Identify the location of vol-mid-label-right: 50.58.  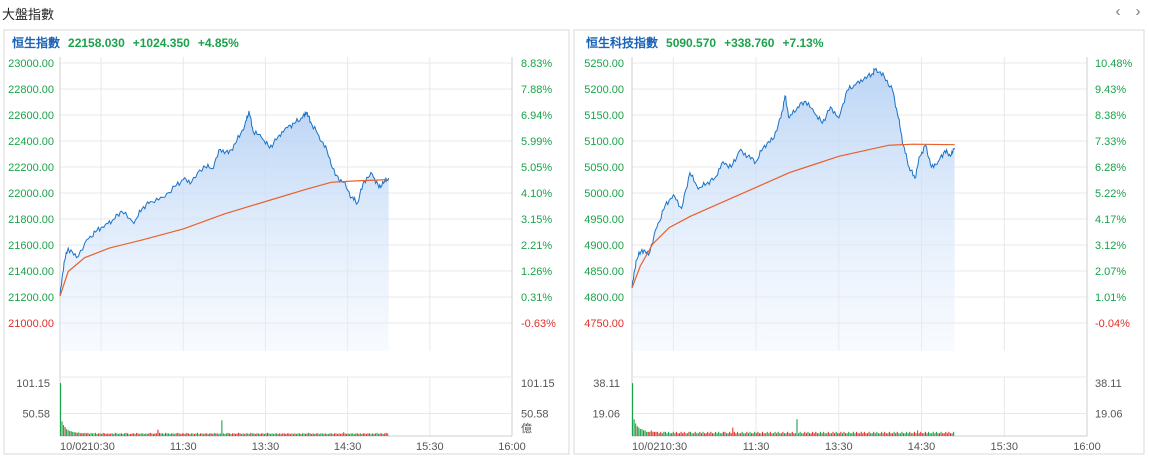
(535, 415).